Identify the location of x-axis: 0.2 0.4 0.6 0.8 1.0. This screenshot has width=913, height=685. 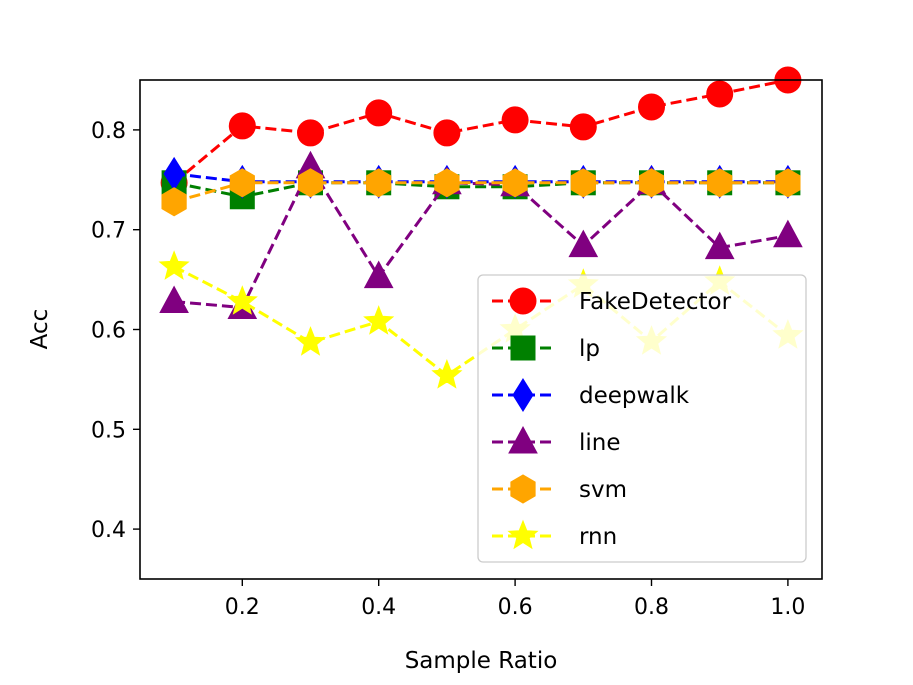
(515, 599).